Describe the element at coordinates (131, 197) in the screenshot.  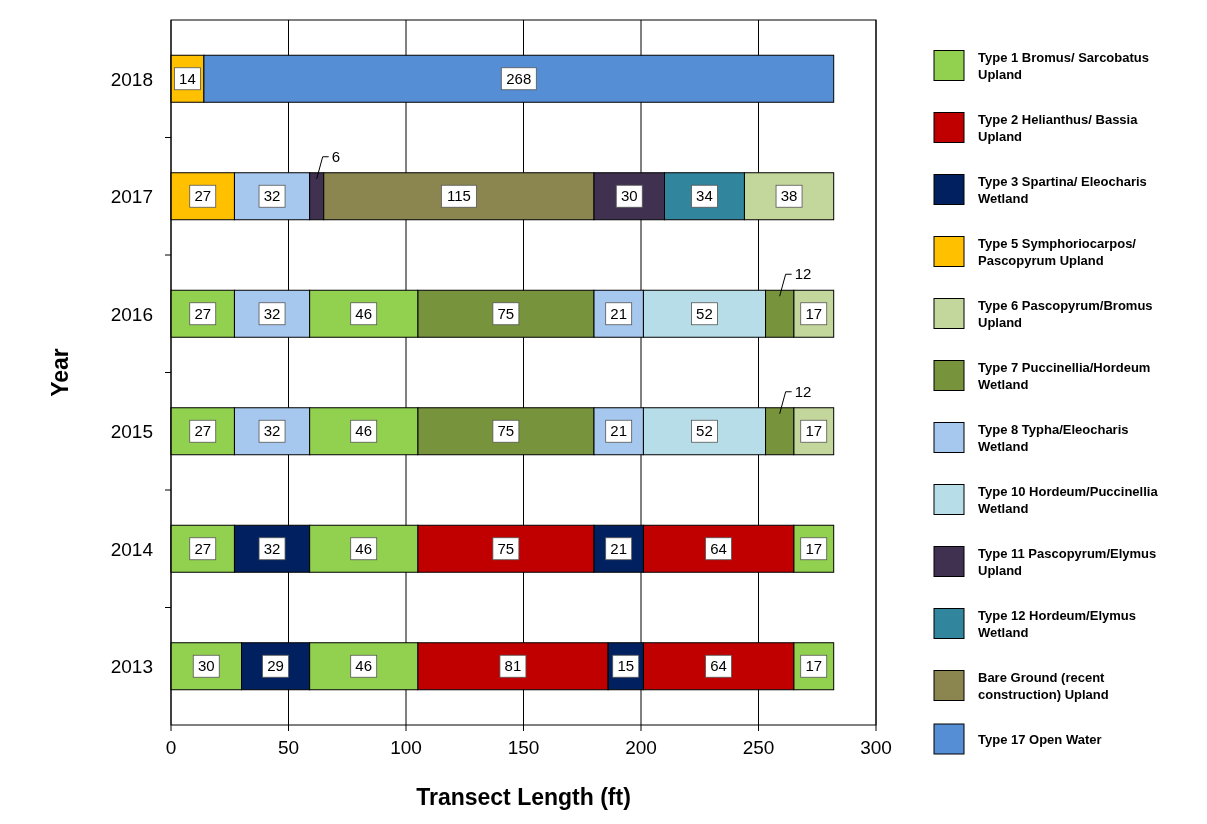
I see `y-tick-label: 2017` at that location.